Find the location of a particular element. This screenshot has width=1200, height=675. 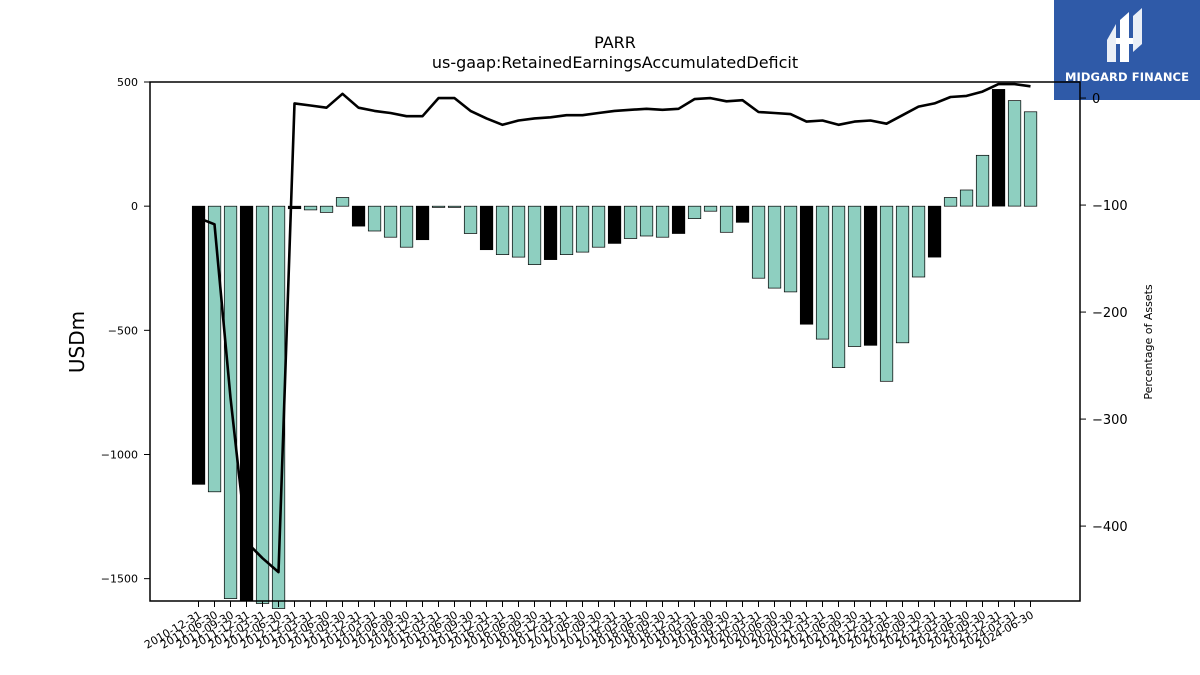

midgard-logo-mark is located at coordinates (1124, 35).